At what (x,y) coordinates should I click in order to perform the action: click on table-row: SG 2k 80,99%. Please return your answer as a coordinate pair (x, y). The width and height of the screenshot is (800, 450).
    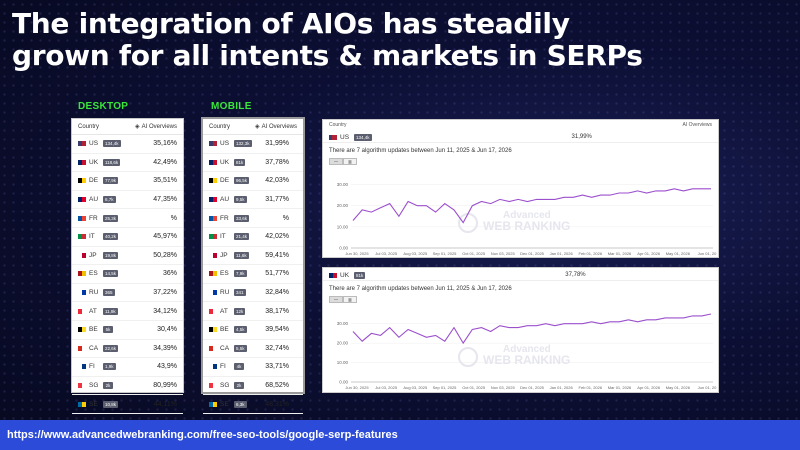
    Looking at the image, I should click on (127, 386).